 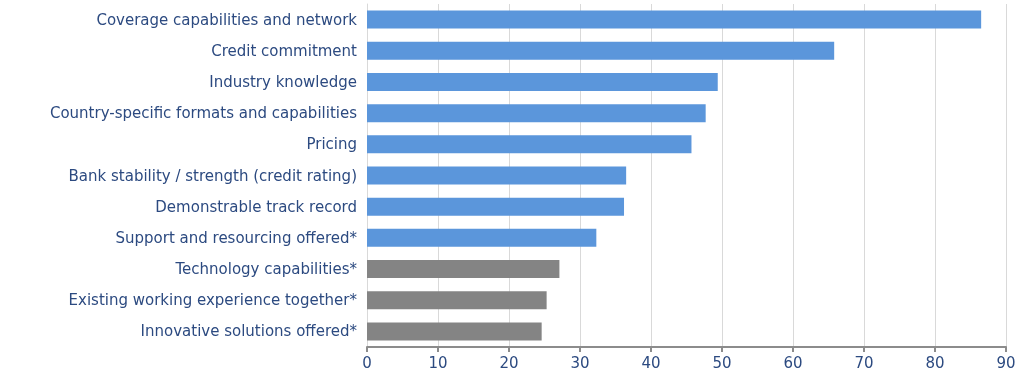 What do you see at coordinates (438, 362) in the screenshot?
I see `x-tick-label: 10` at bounding box center [438, 362].